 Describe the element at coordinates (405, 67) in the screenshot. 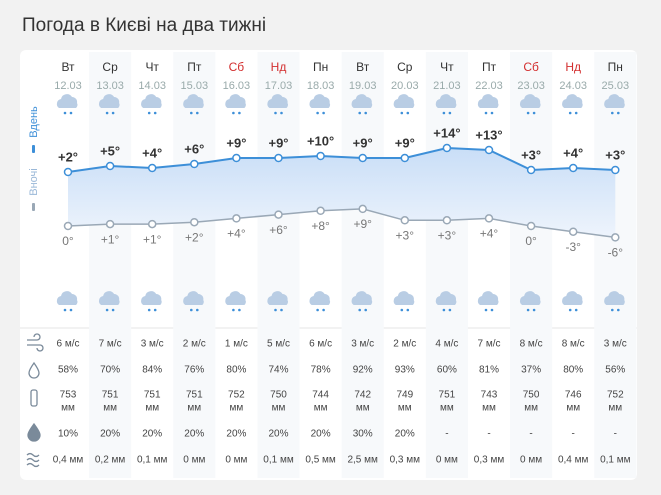

I see `day-name: Ср` at that location.